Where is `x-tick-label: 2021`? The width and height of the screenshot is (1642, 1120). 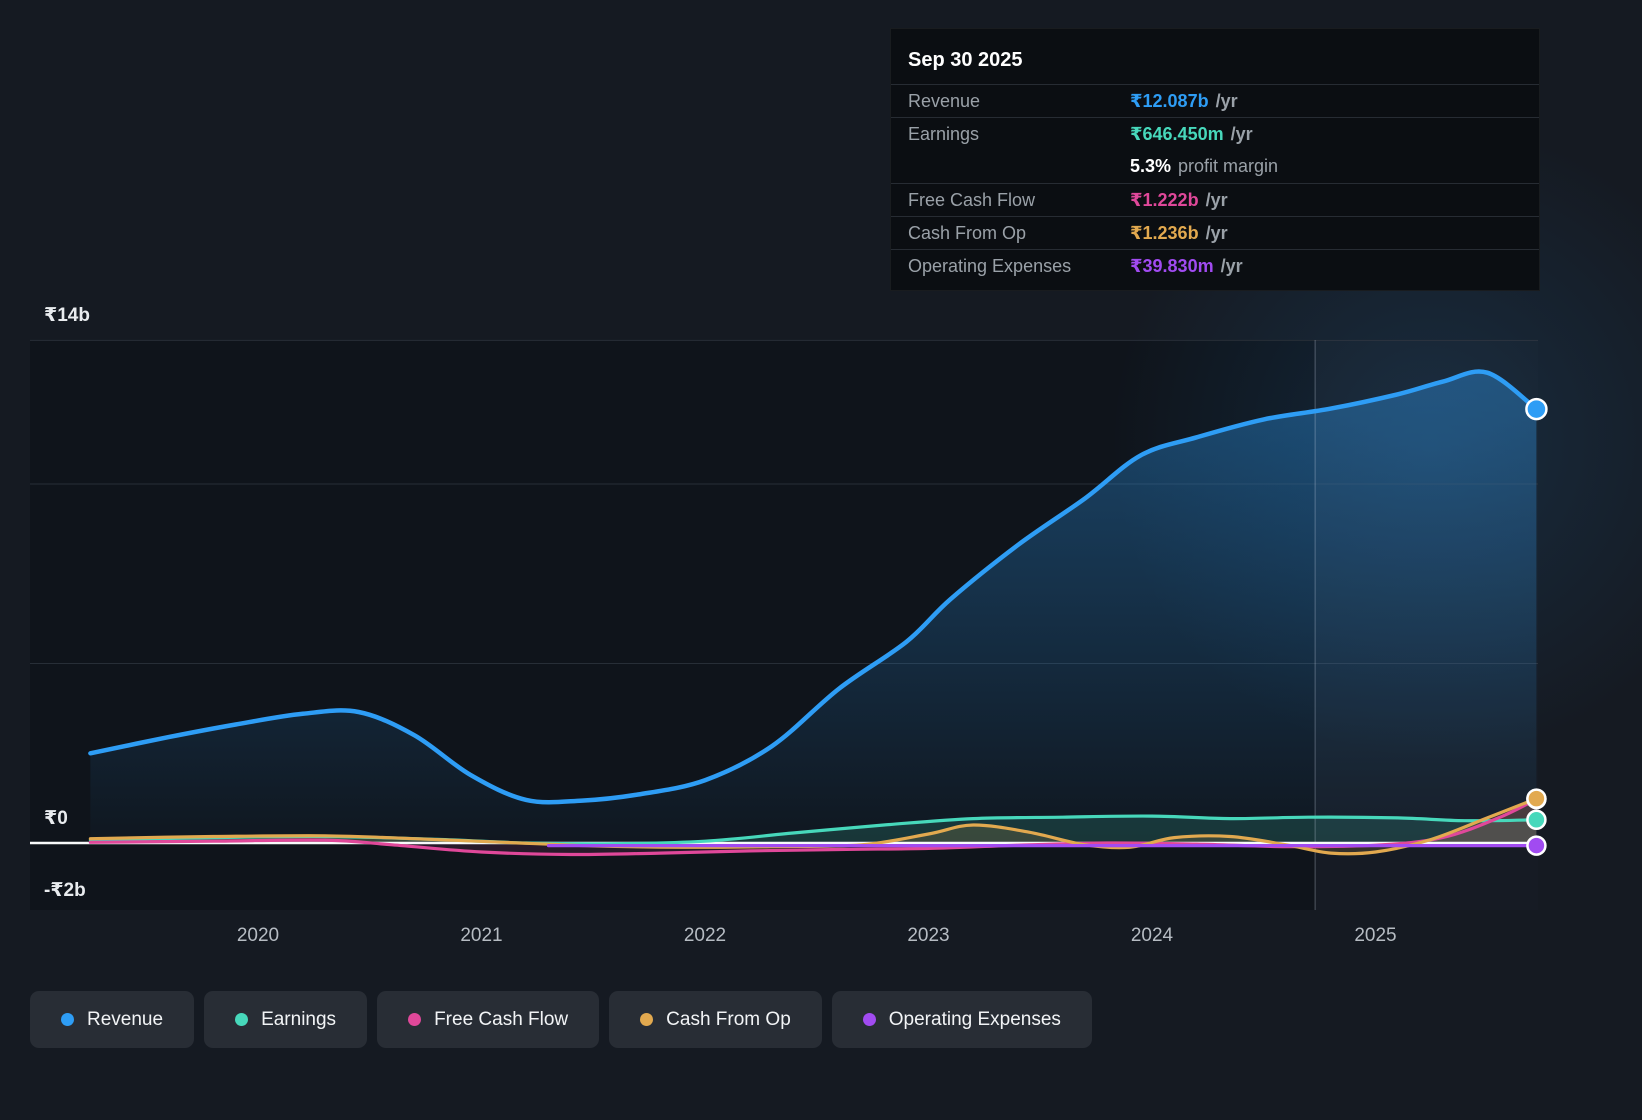
x-tick-label: 2021 is located at coordinates (481, 935).